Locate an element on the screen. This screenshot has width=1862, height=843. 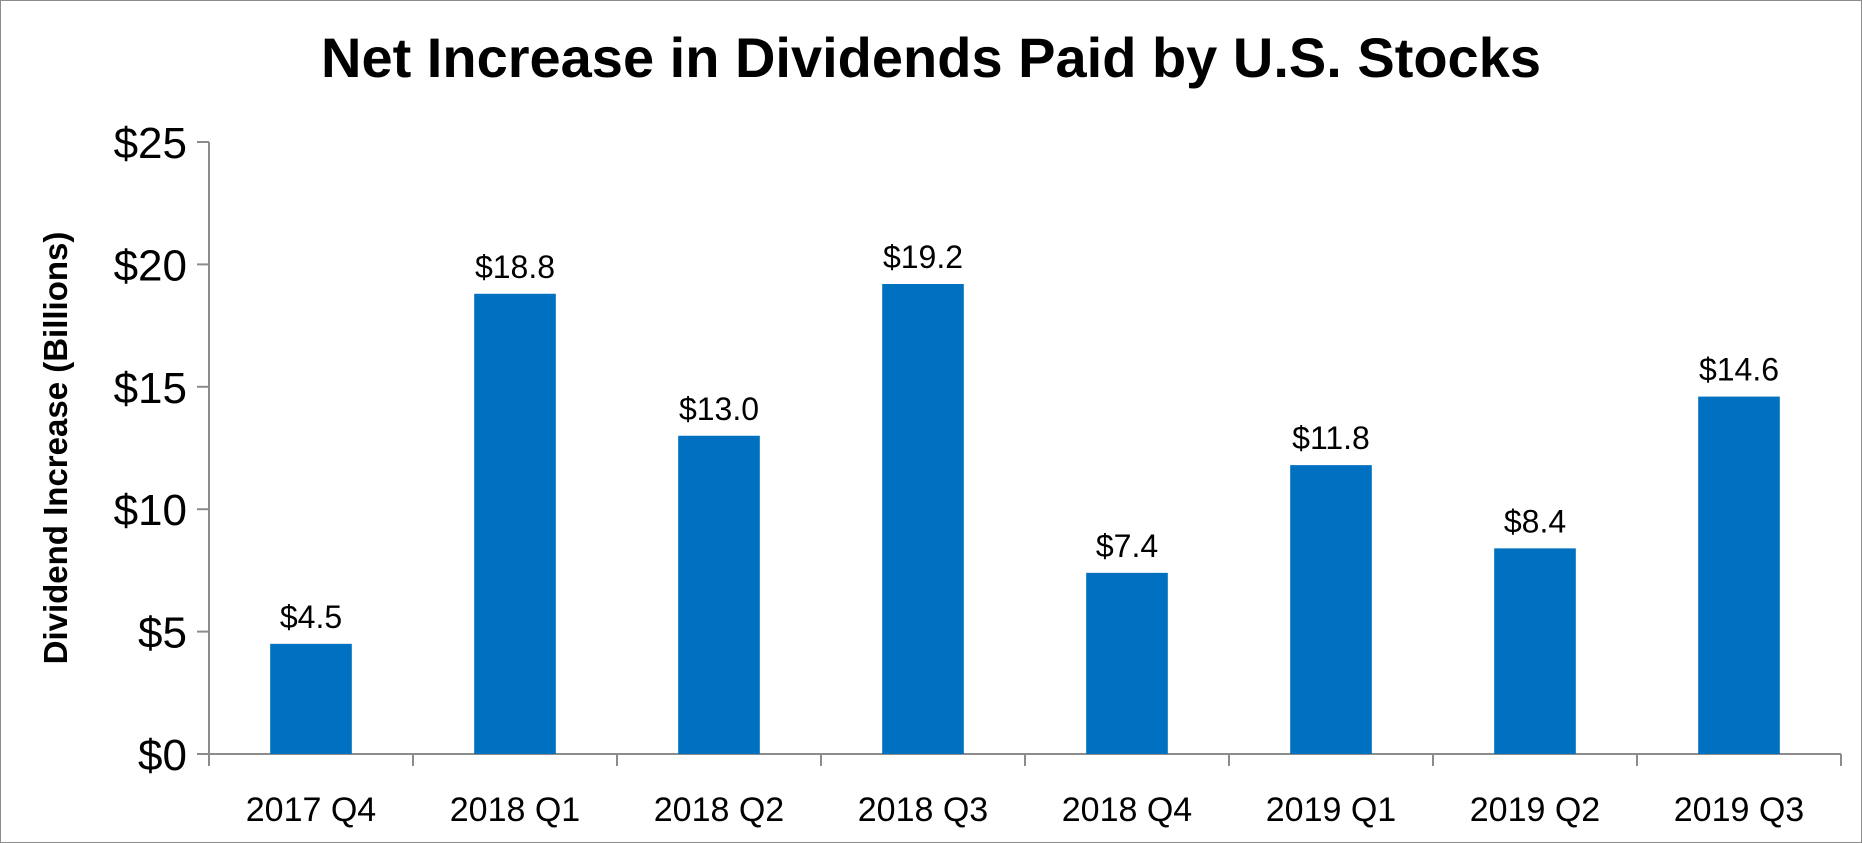
data-label: $8.4 is located at coordinates (1535, 521).